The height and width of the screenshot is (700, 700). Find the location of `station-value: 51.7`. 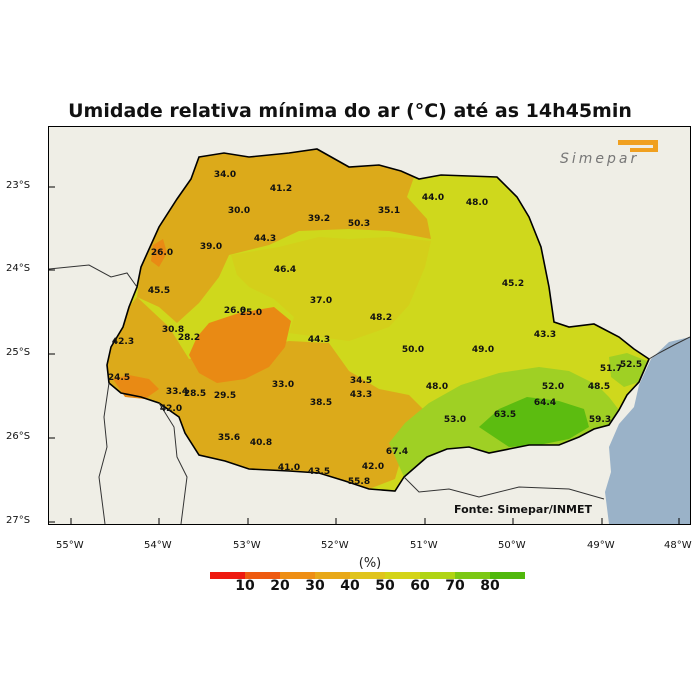

station-value: 51.7 is located at coordinates (611, 369).